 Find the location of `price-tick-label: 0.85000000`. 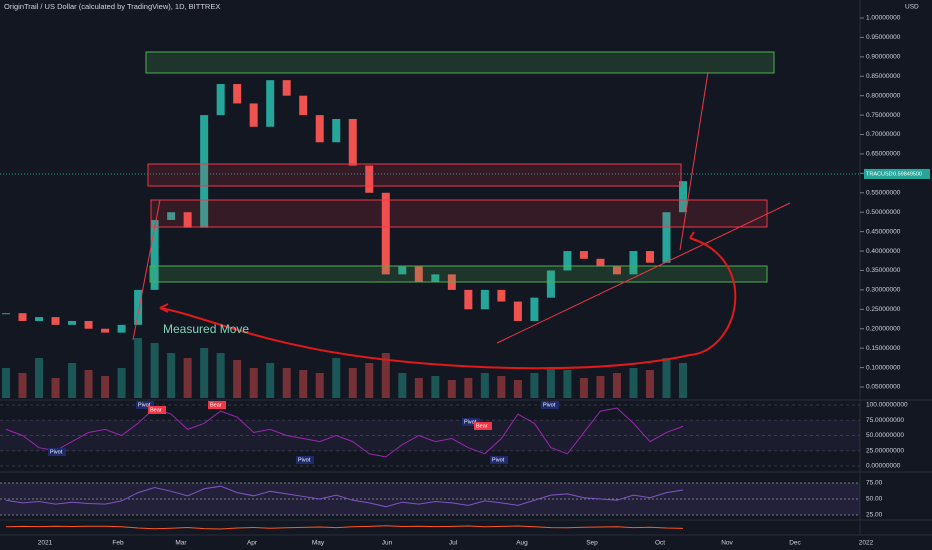

price-tick-label: 0.85000000 is located at coordinates (883, 76).